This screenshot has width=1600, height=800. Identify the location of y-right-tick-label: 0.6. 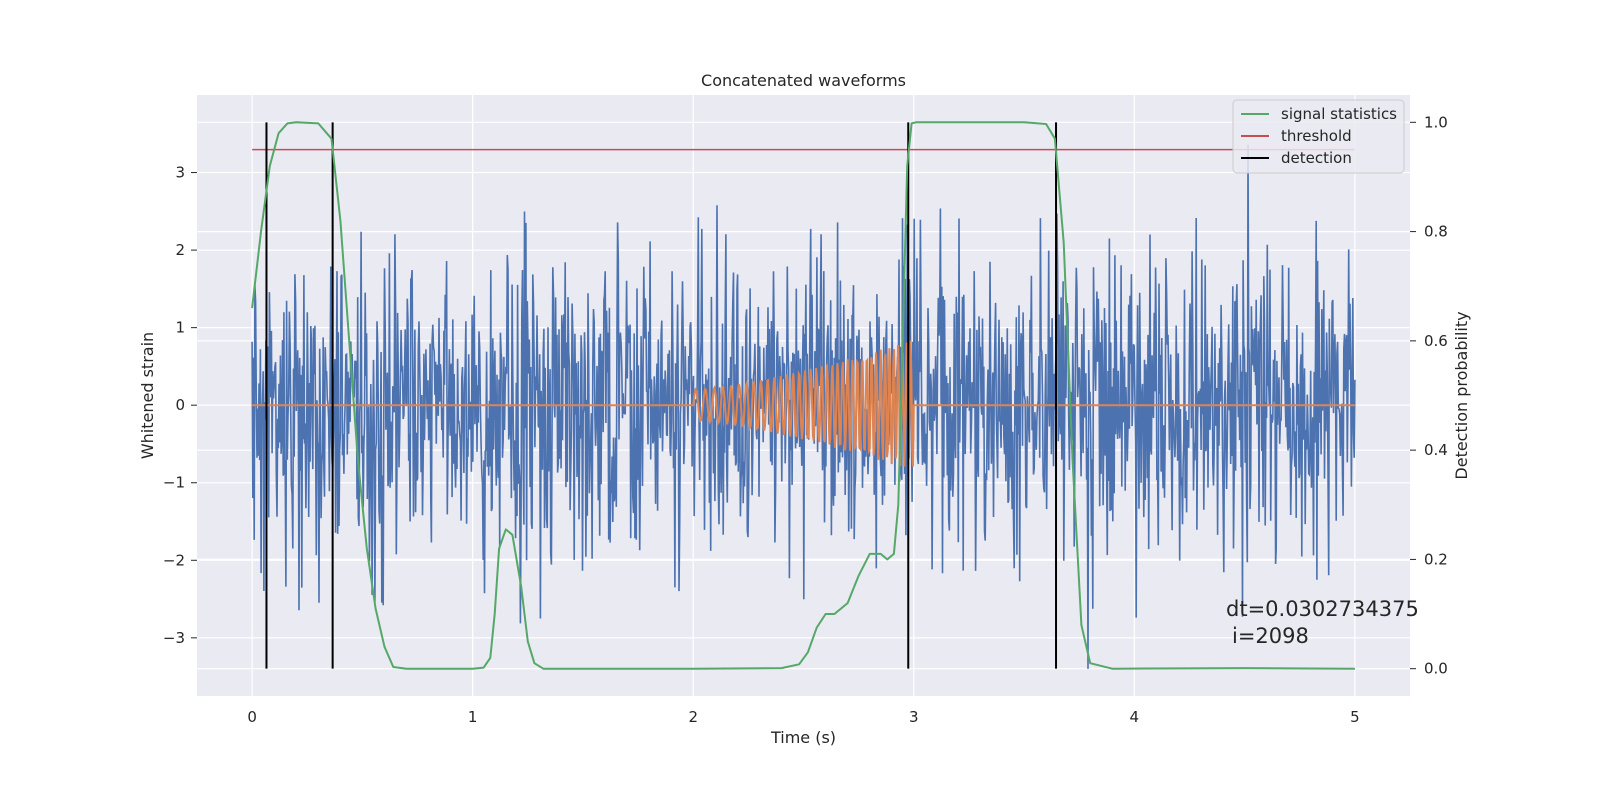
(1436, 341).